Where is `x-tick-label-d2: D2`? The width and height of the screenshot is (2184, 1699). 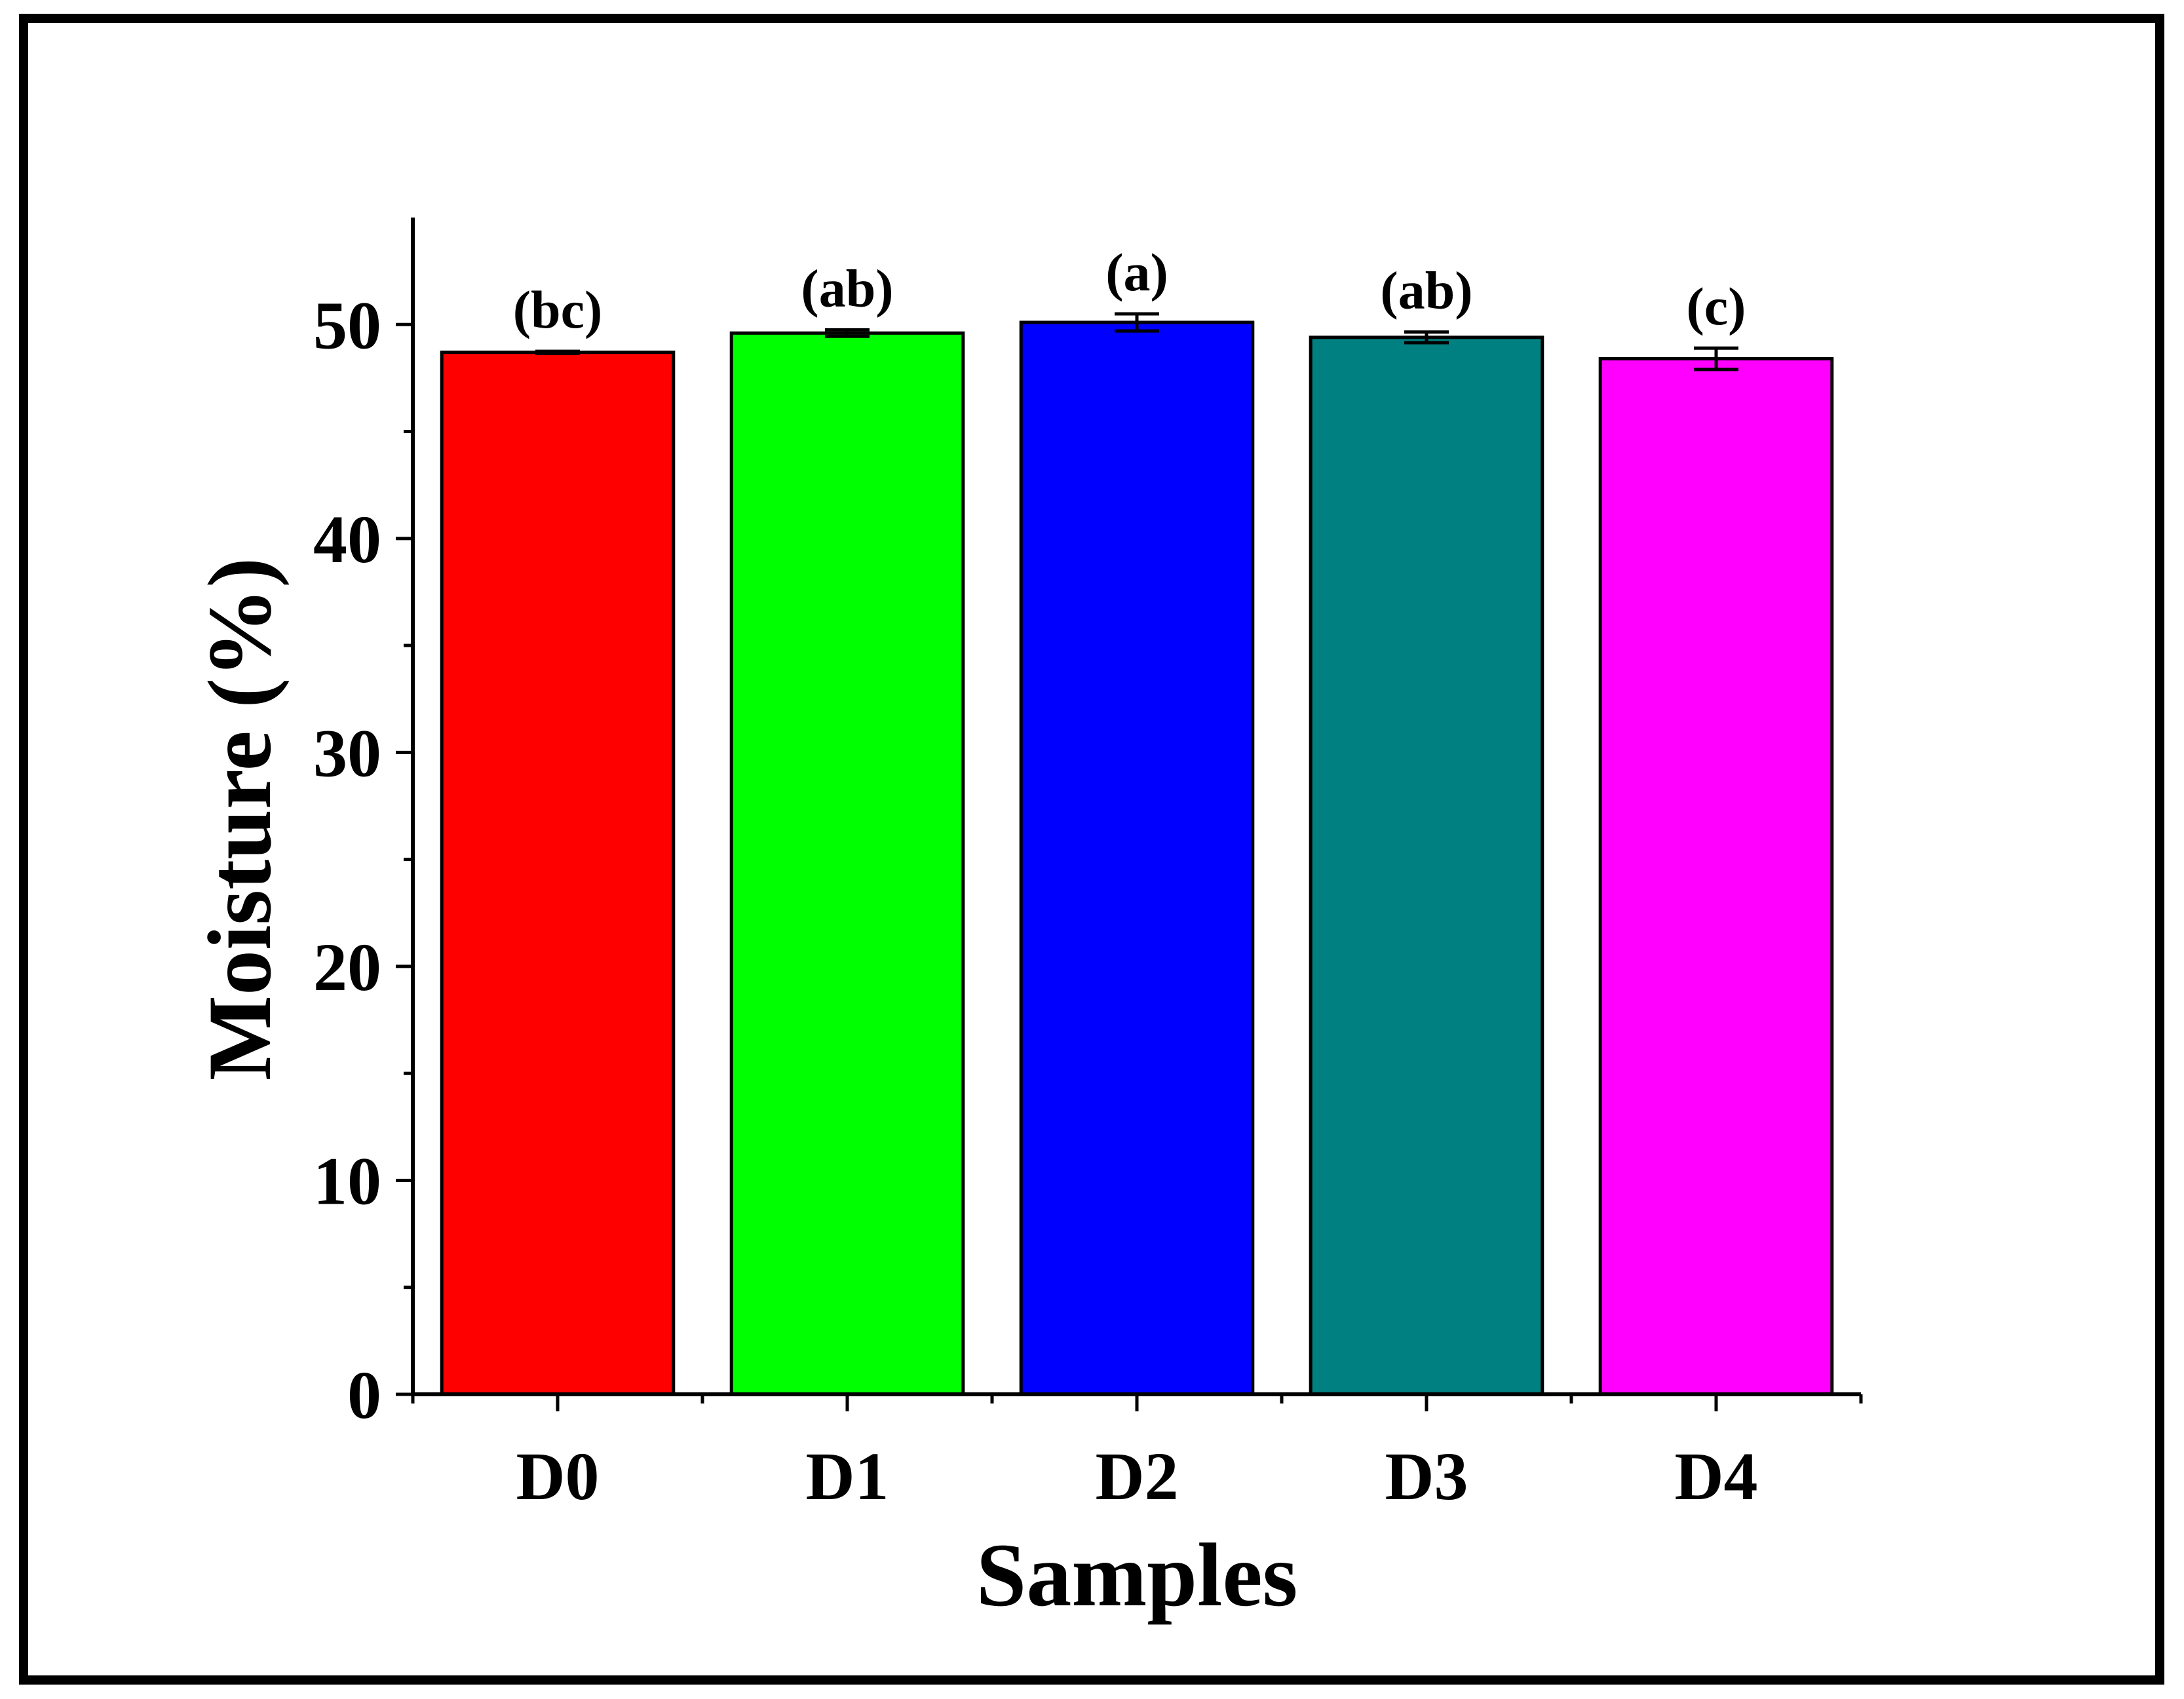
x-tick-label-d2: D2 is located at coordinates (1136, 1476).